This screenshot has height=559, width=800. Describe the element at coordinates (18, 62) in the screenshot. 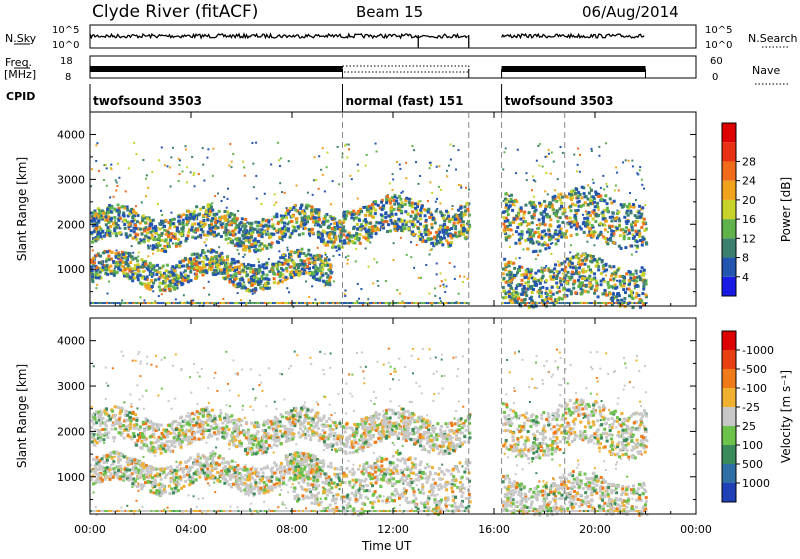

I see `freq-left-label-1: Freq.` at that location.